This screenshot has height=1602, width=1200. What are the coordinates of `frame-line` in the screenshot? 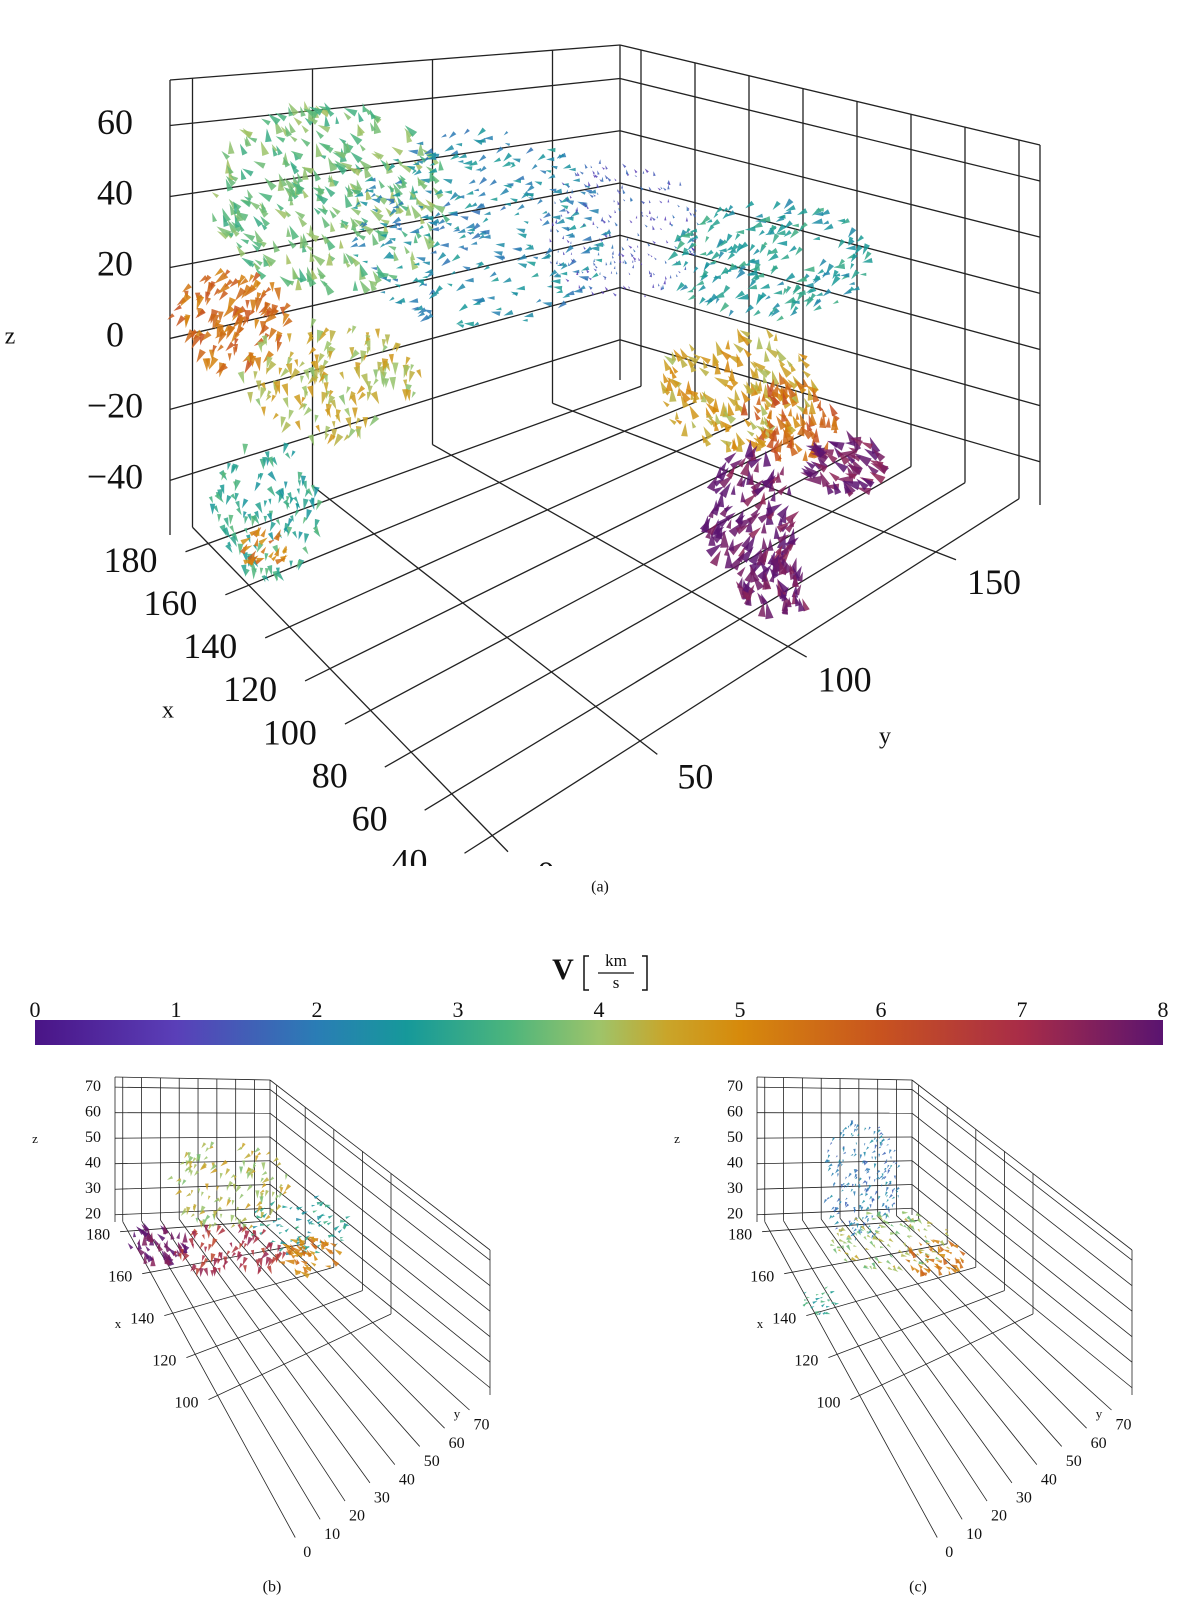 It's located at (830, 95).